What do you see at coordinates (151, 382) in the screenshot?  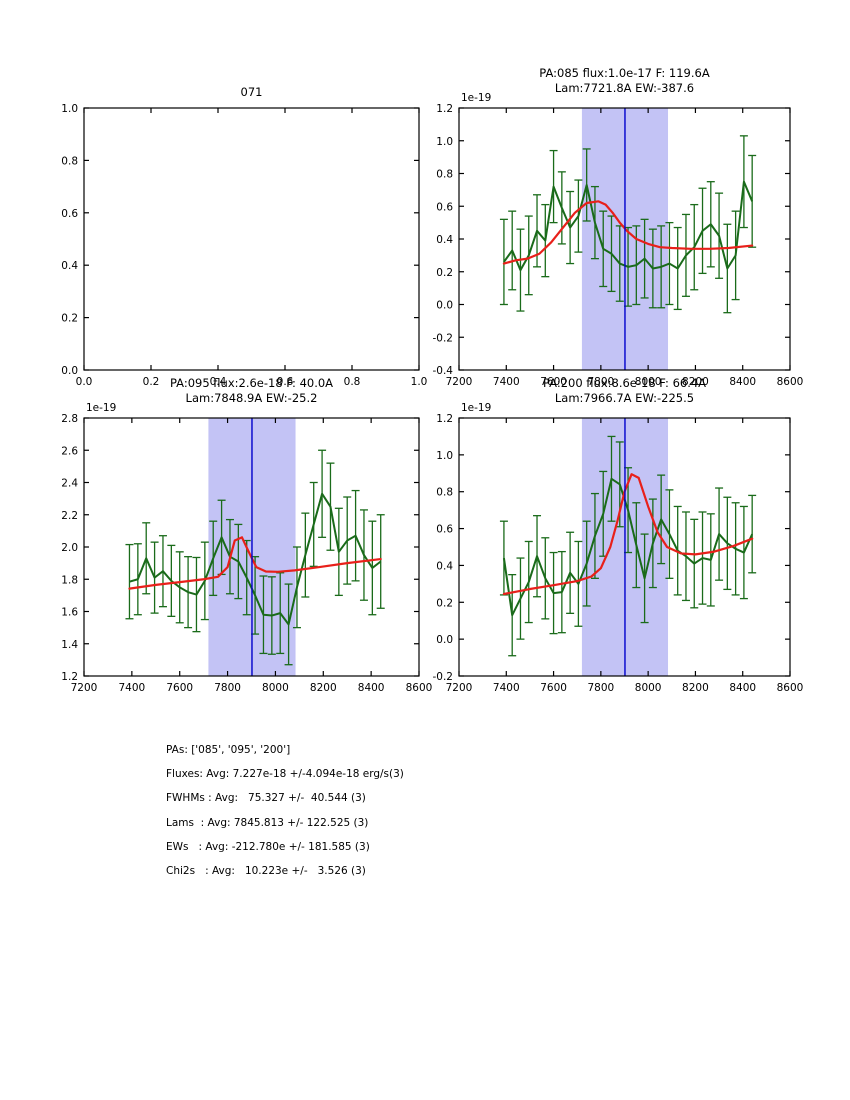 I see `x-tick-label: 0.2` at bounding box center [151, 382].